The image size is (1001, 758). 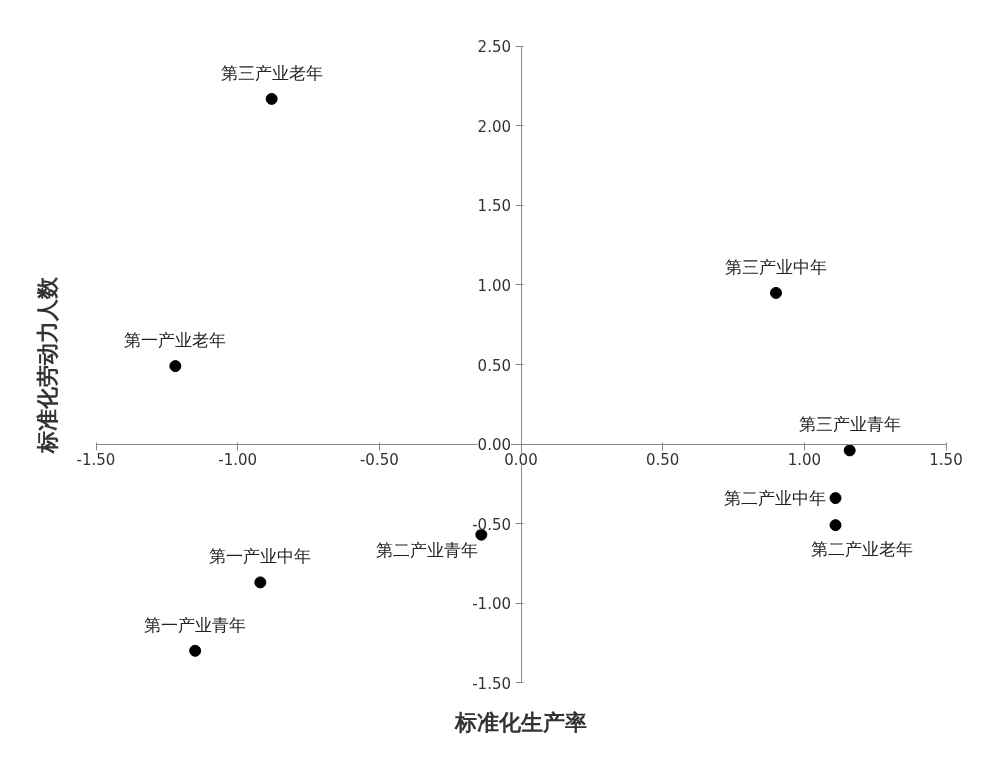 I want to click on y-tick-label: 1.00, so click(x=494, y=285).